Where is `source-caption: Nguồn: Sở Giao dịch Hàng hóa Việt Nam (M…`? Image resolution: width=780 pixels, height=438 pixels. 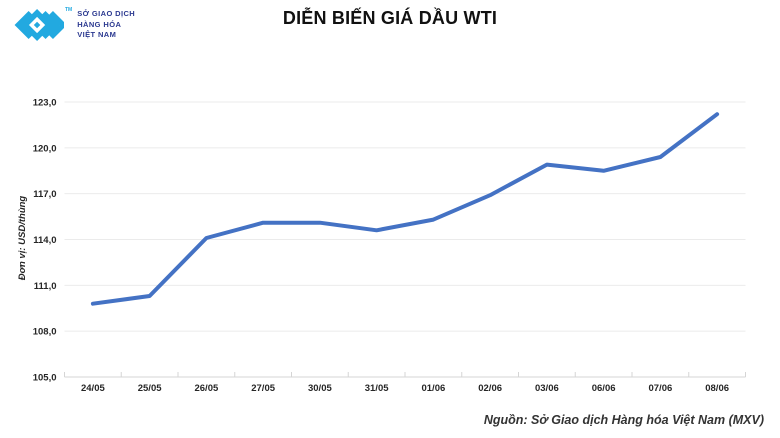 source-caption: Nguồn: Sở Giao dịch Hàng hóa Việt Nam (M… is located at coordinates (623, 420).